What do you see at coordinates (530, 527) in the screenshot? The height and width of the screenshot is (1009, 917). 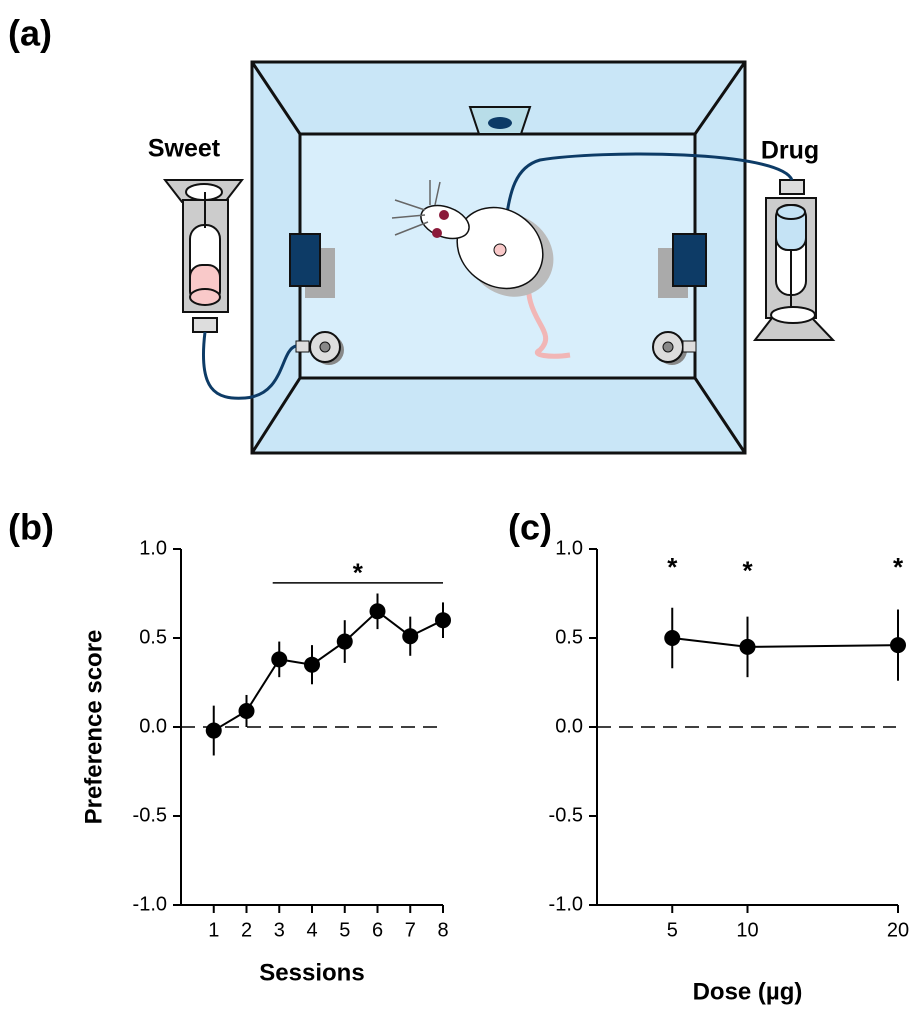 I see `panel-label: (c)` at bounding box center [530, 527].